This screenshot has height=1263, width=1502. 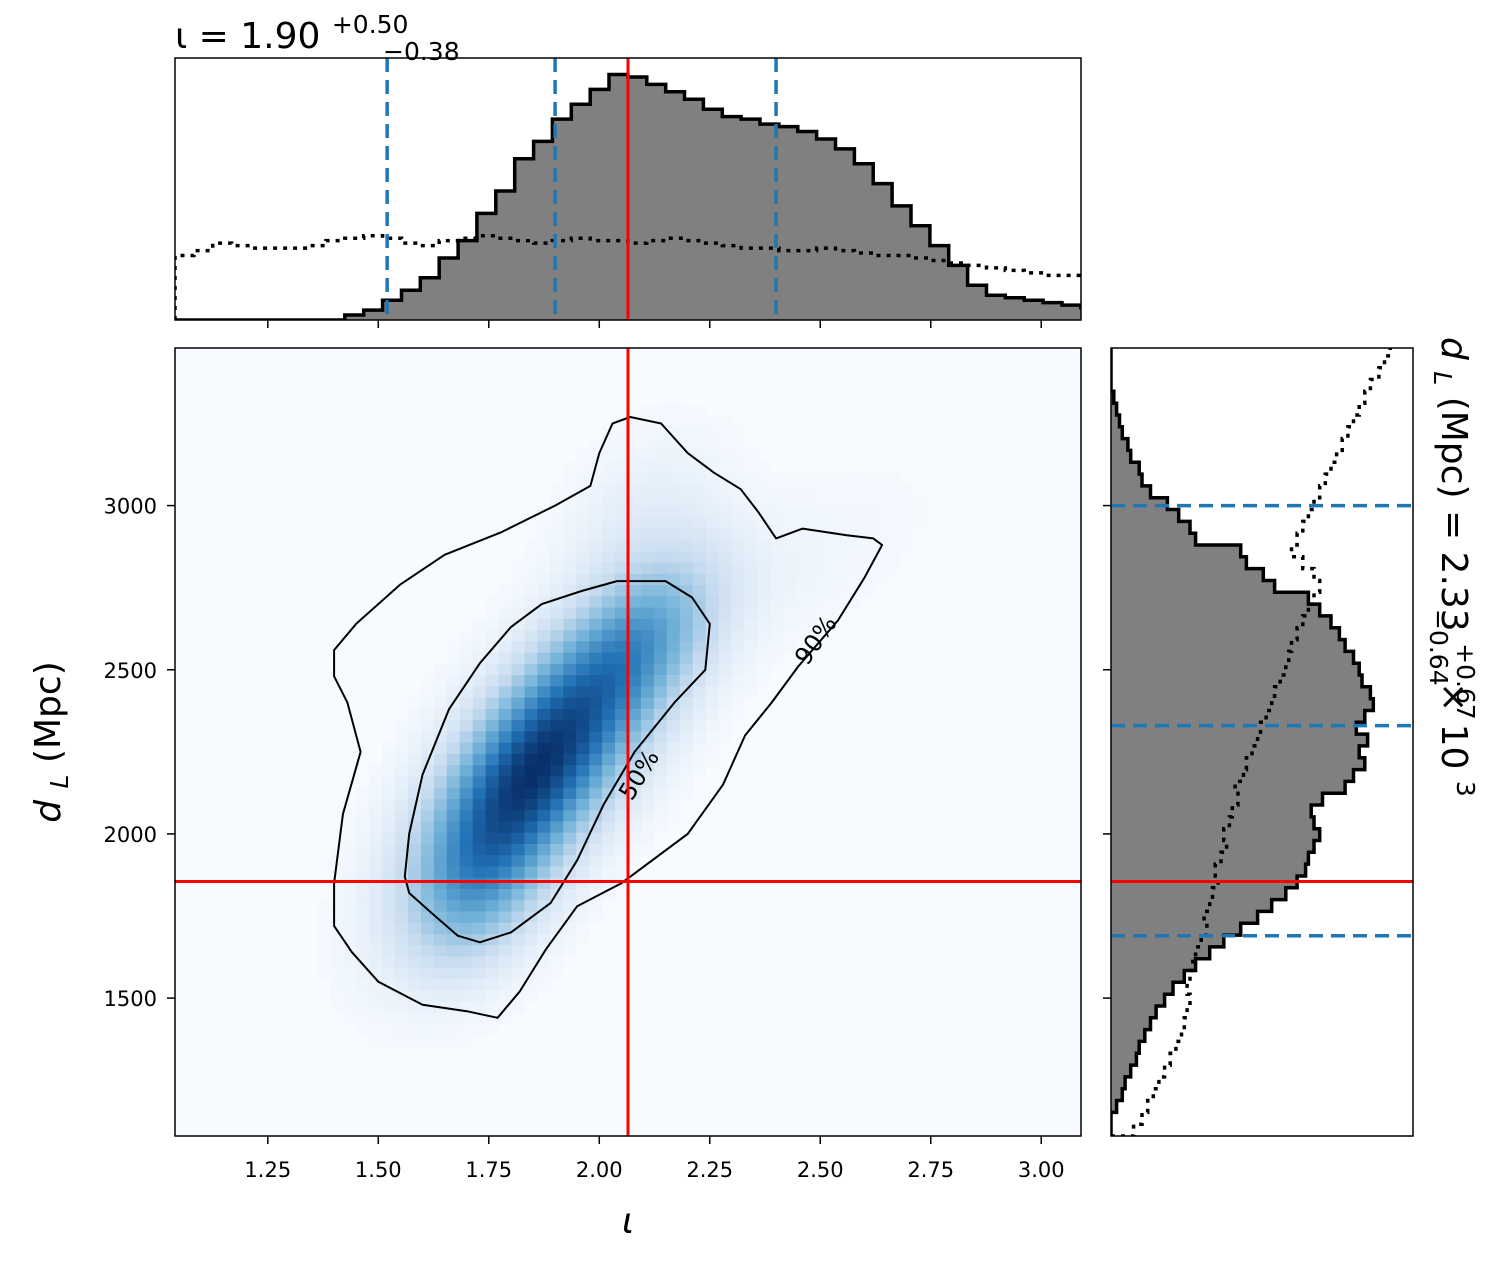 What do you see at coordinates (557, 762) in the screenshot?
I see `contour-50-line` at bounding box center [557, 762].